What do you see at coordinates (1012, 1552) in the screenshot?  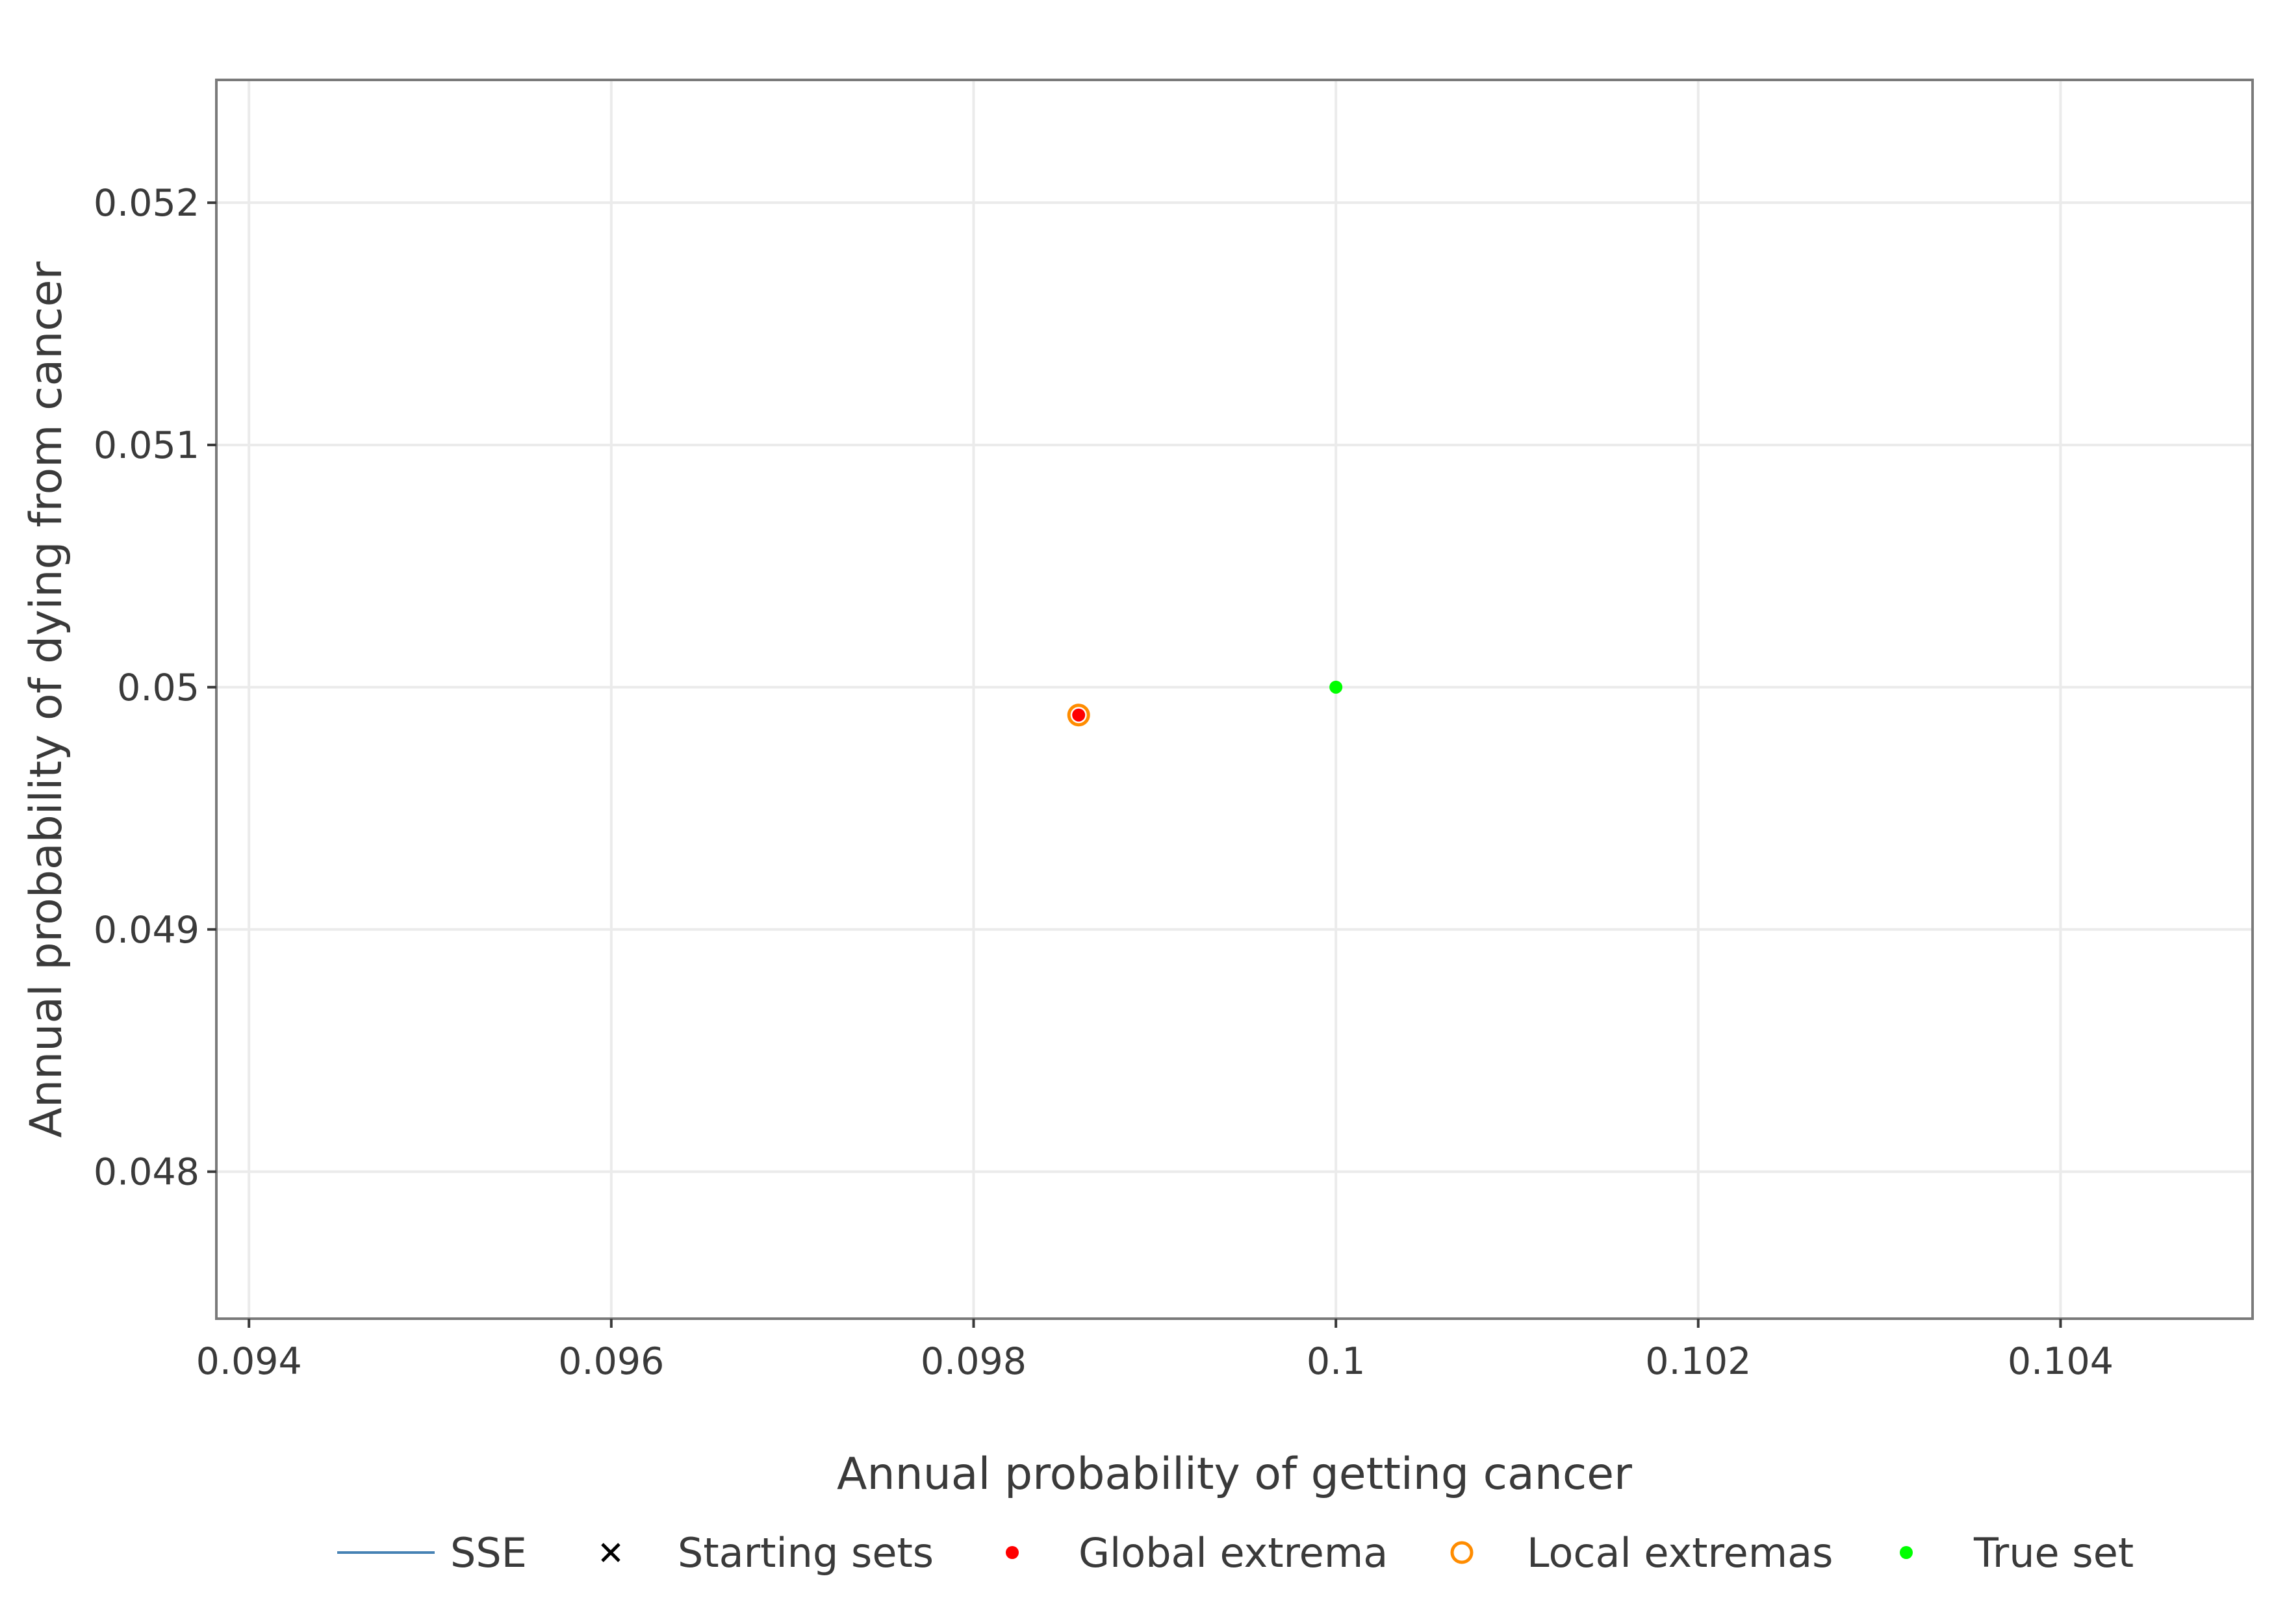 I see `legend-key-global-extrema` at bounding box center [1012, 1552].